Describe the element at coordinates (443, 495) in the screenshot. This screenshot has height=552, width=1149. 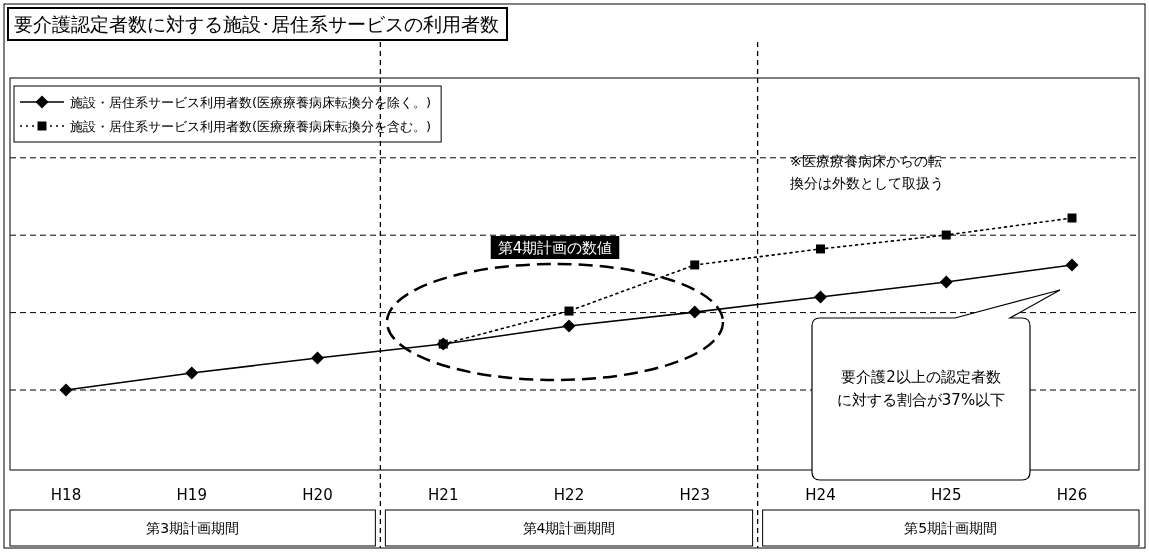
I see `x-tick-label: H21` at that location.